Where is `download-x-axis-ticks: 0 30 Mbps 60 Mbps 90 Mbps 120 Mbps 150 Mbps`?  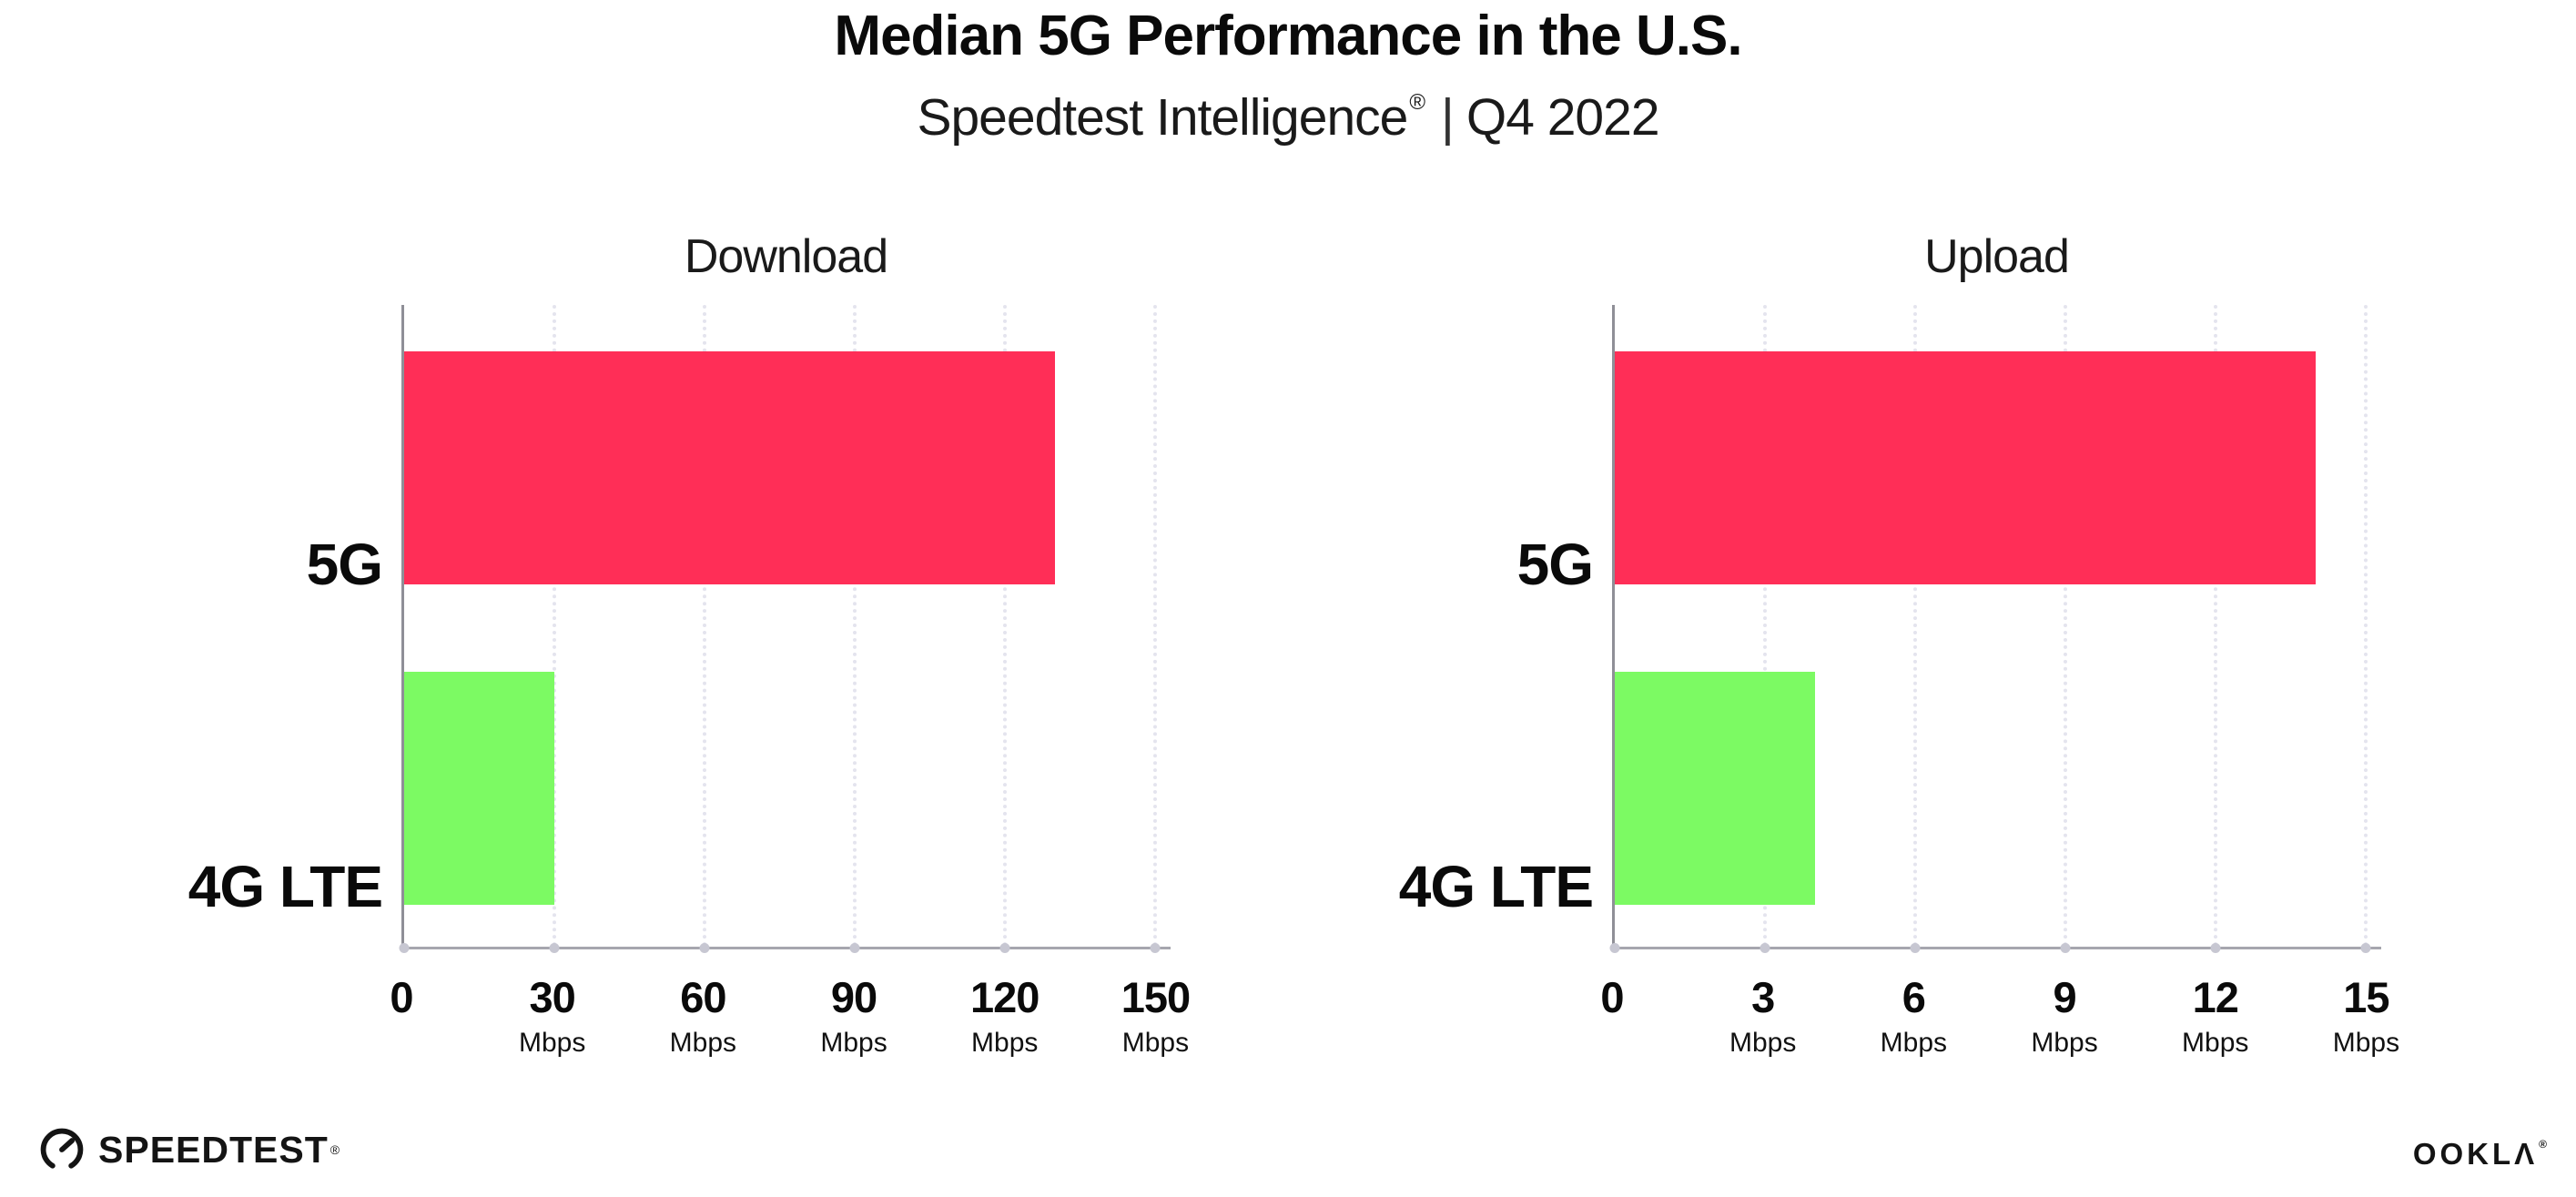
download-x-axis-ticks: 0 30 Mbps 60 Mbps 90 Mbps 120 Mbps 150 Mbps is located at coordinates (790, 1036).